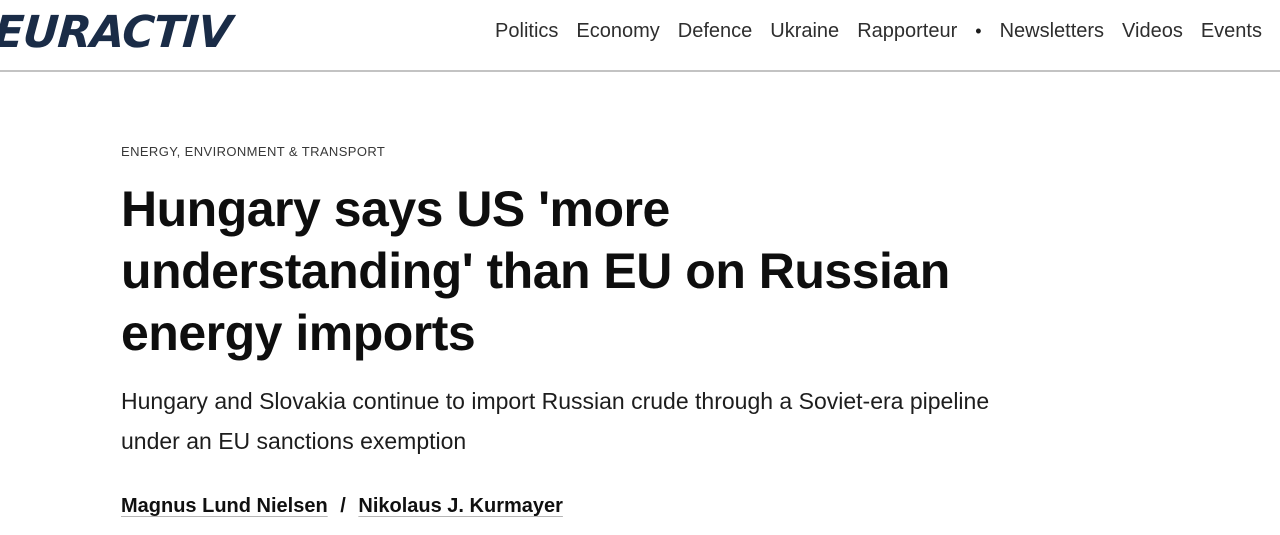 The width and height of the screenshot is (1280, 535). Describe the element at coordinates (715, 30) in the screenshot. I see `nav-item-defence: Defence` at that location.